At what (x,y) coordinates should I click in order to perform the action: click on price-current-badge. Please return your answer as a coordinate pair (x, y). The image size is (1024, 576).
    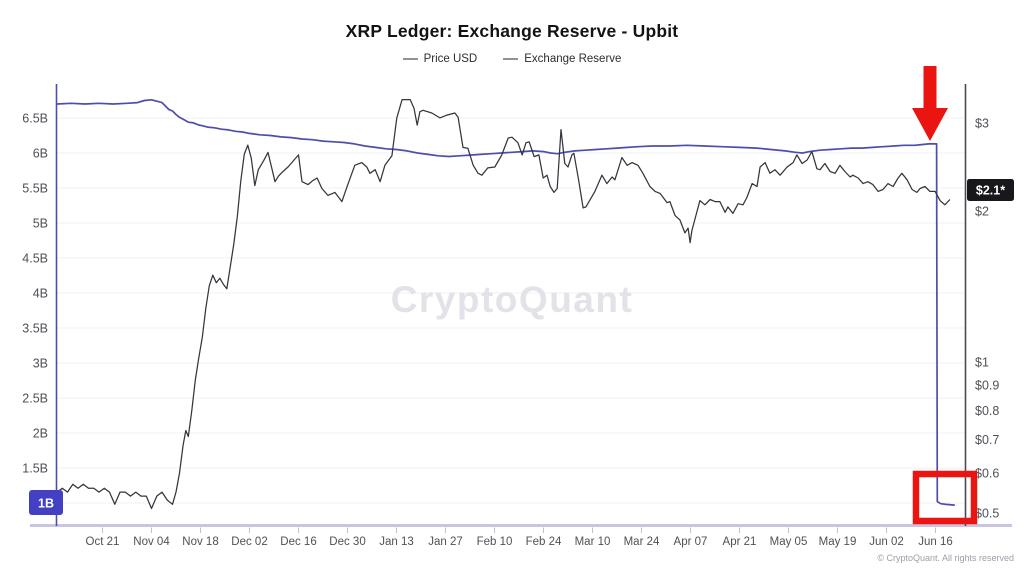
    Looking at the image, I should click on (990, 190).